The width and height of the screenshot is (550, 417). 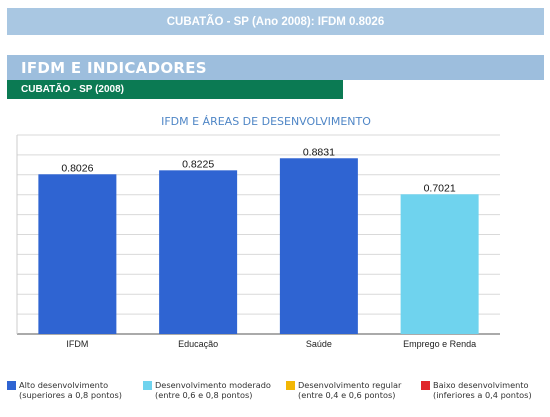 I want to click on category-label: Emprego e Renda, so click(x=439, y=344).